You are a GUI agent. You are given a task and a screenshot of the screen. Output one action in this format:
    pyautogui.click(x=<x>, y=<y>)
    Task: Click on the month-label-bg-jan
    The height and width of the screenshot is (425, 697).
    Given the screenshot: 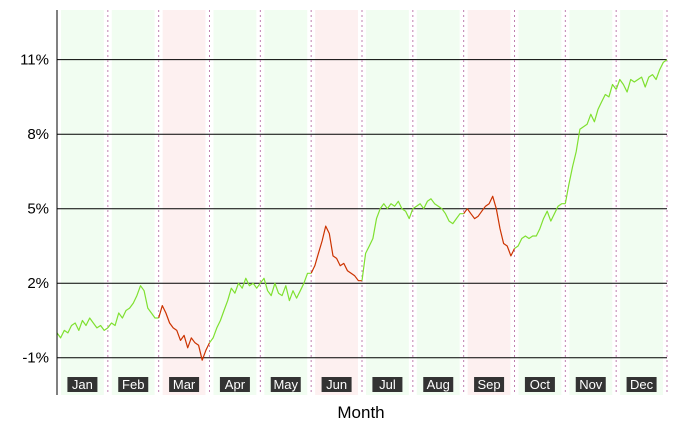 What is the action you would take?
    pyautogui.click(x=82, y=384)
    